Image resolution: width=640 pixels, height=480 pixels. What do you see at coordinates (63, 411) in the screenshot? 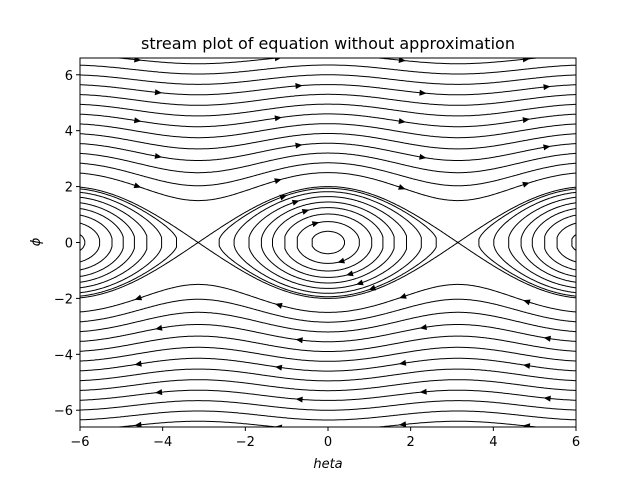
I see `y-tick-label: −6` at bounding box center [63, 411].